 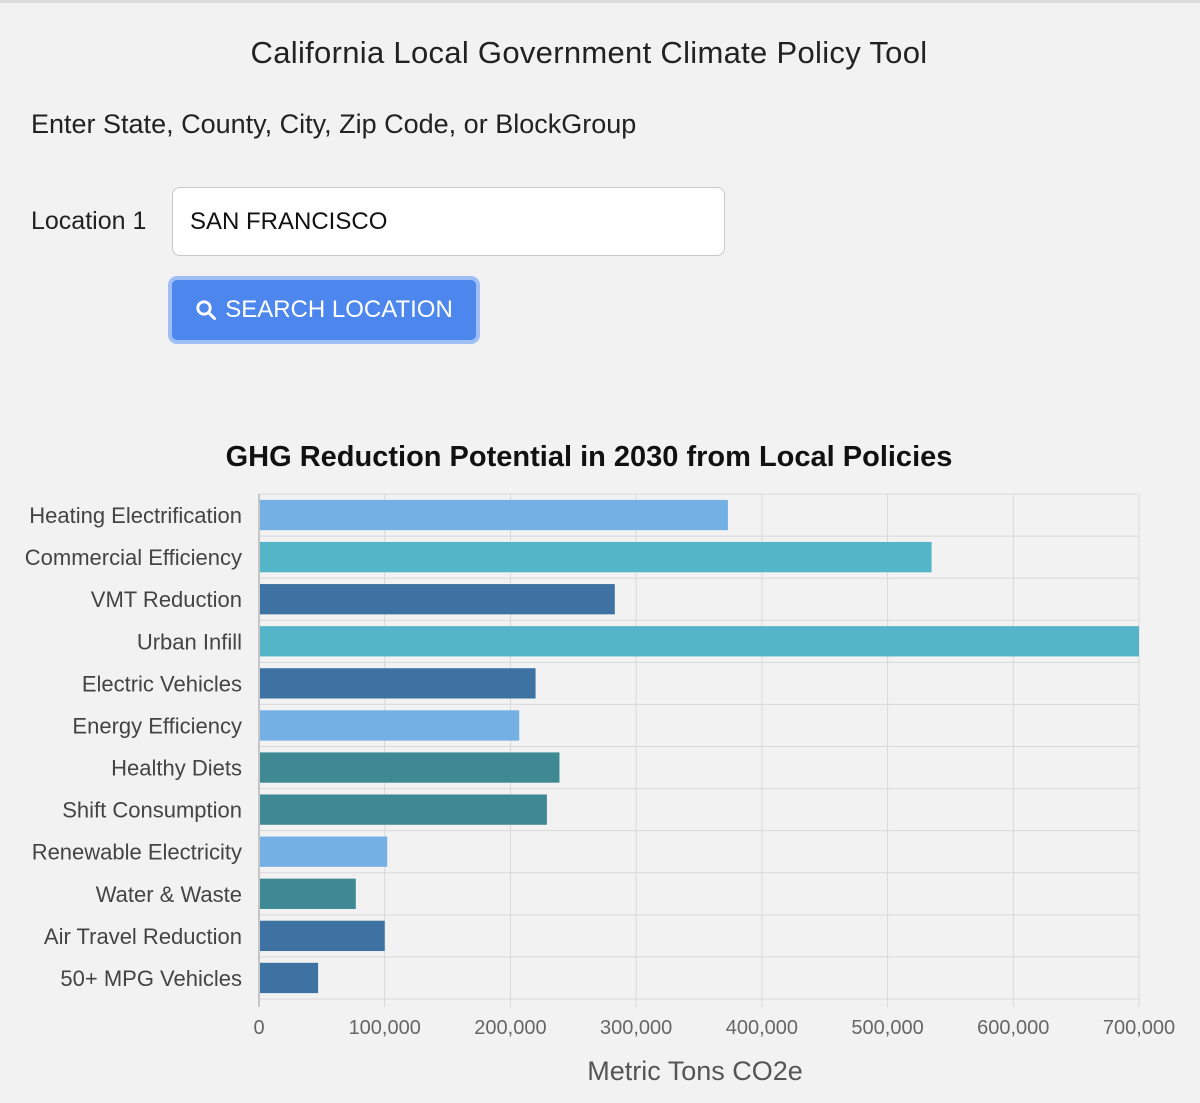 What do you see at coordinates (135, 515) in the screenshot?
I see `category-label: Heating Electrification` at bounding box center [135, 515].